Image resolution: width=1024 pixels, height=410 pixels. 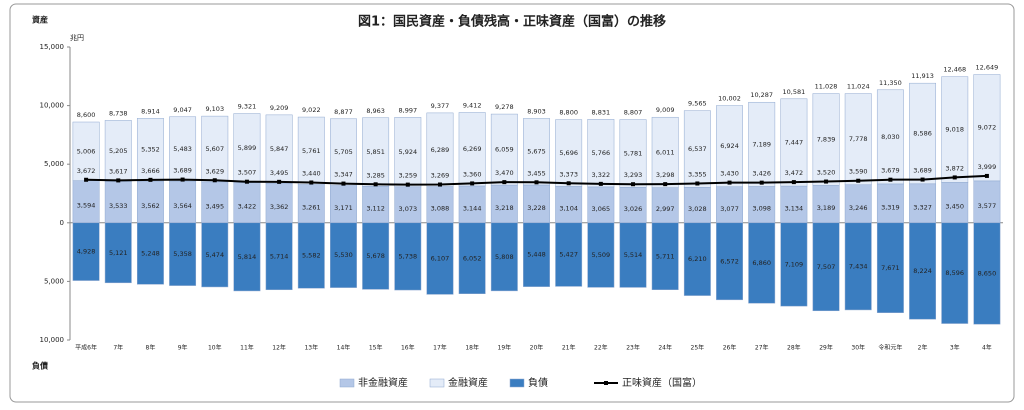 What do you see at coordinates (568, 209) in the screenshot?
I see `value-label: 3,104` at bounding box center [568, 209].